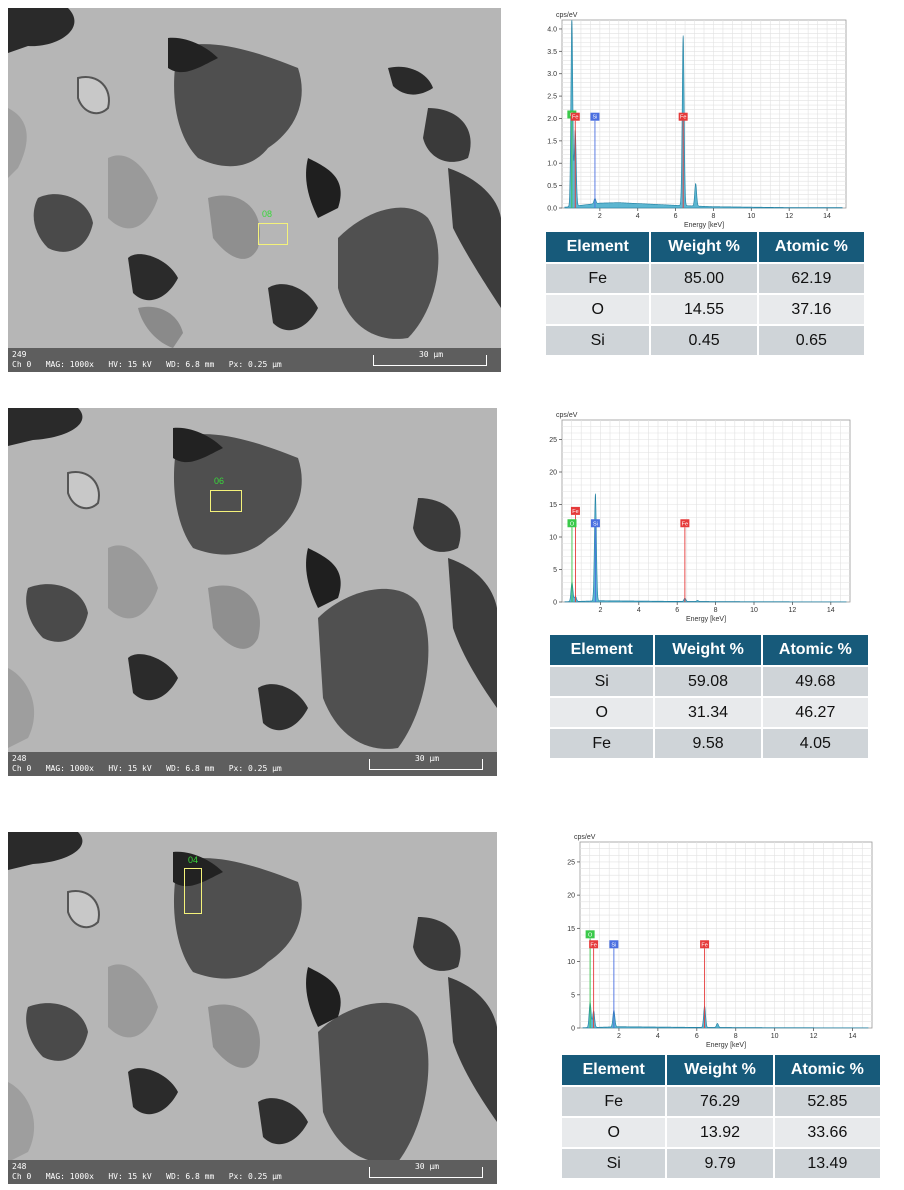 This screenshot has height=1190, width=904. Describe the element at coordinates (814, 681) in the screenshot. I see `cell-atomic: 49.68` at that location.